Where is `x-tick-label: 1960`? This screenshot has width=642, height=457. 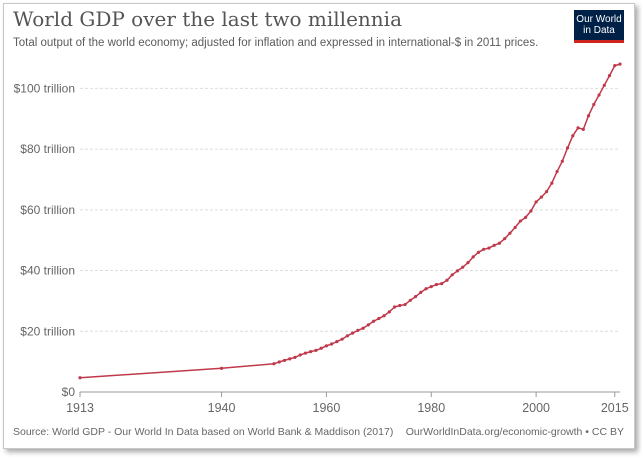
x-tick-label: 1960 is located at coordinates (327, 408).